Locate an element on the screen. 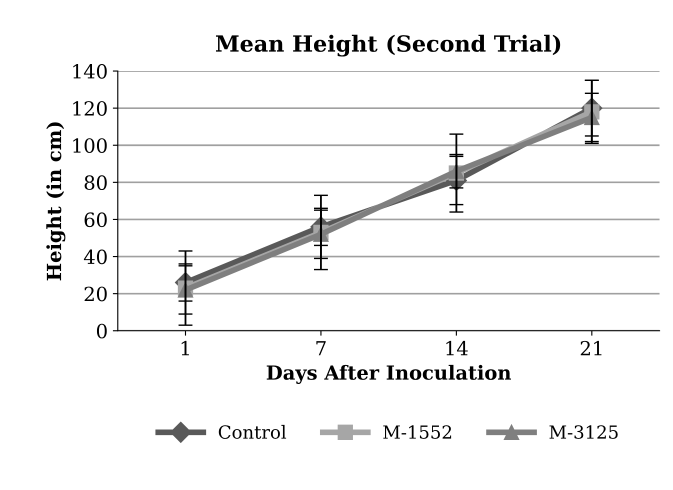 Image resolution: width=673 pixels, height=490 pixels. y-tick-label: 40 is located at coordinates (95, 257).